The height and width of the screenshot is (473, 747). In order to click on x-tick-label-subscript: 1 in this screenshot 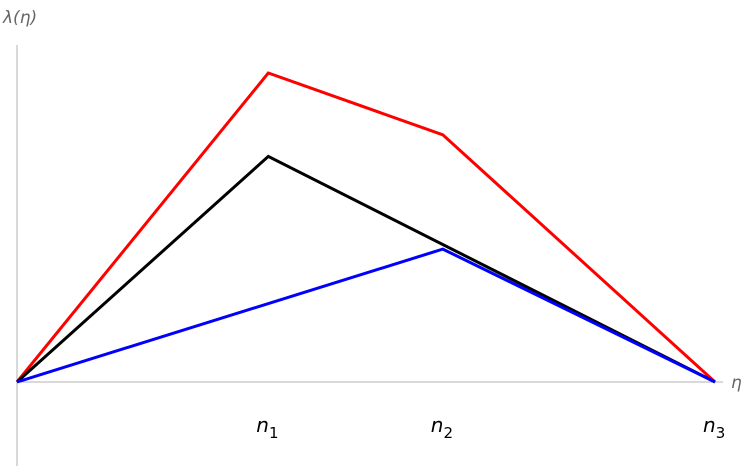, I will do `click(274, 433)`.